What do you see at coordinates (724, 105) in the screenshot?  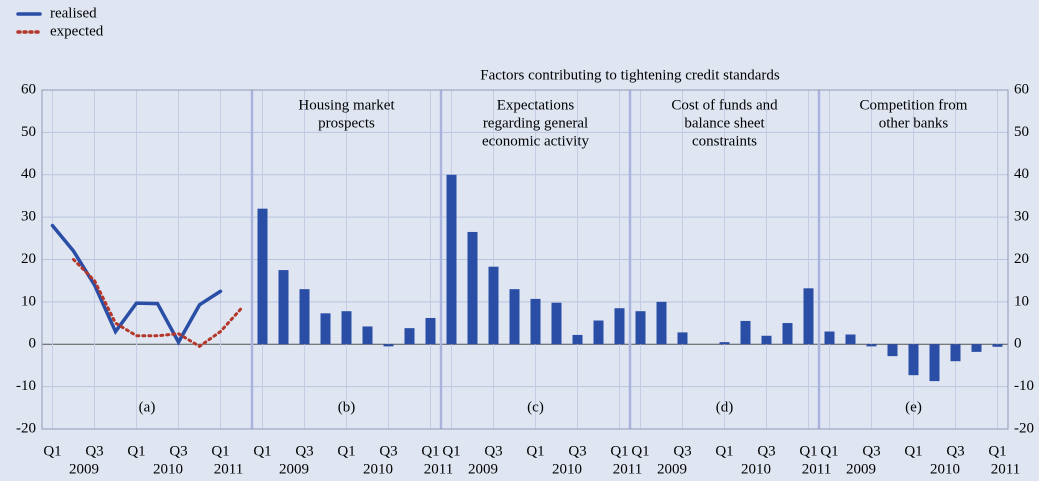 I see `panel-title: Cost of funds and` at bounding box center [724, 105].